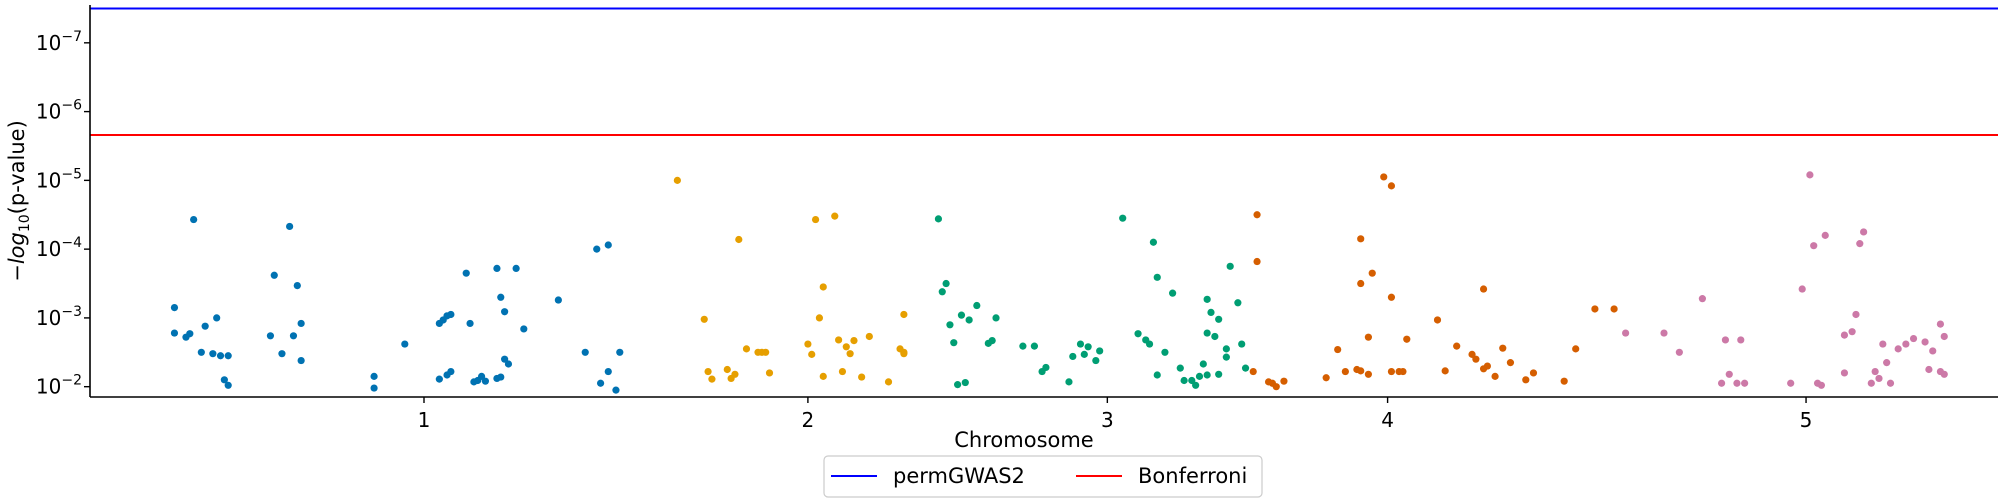 The width and height of the screenshot is (2000, 500). Describe the element at coordinates (1115, 414) in the screenshot. I see `x-ticks: 1 2 3 4 5` at that location.